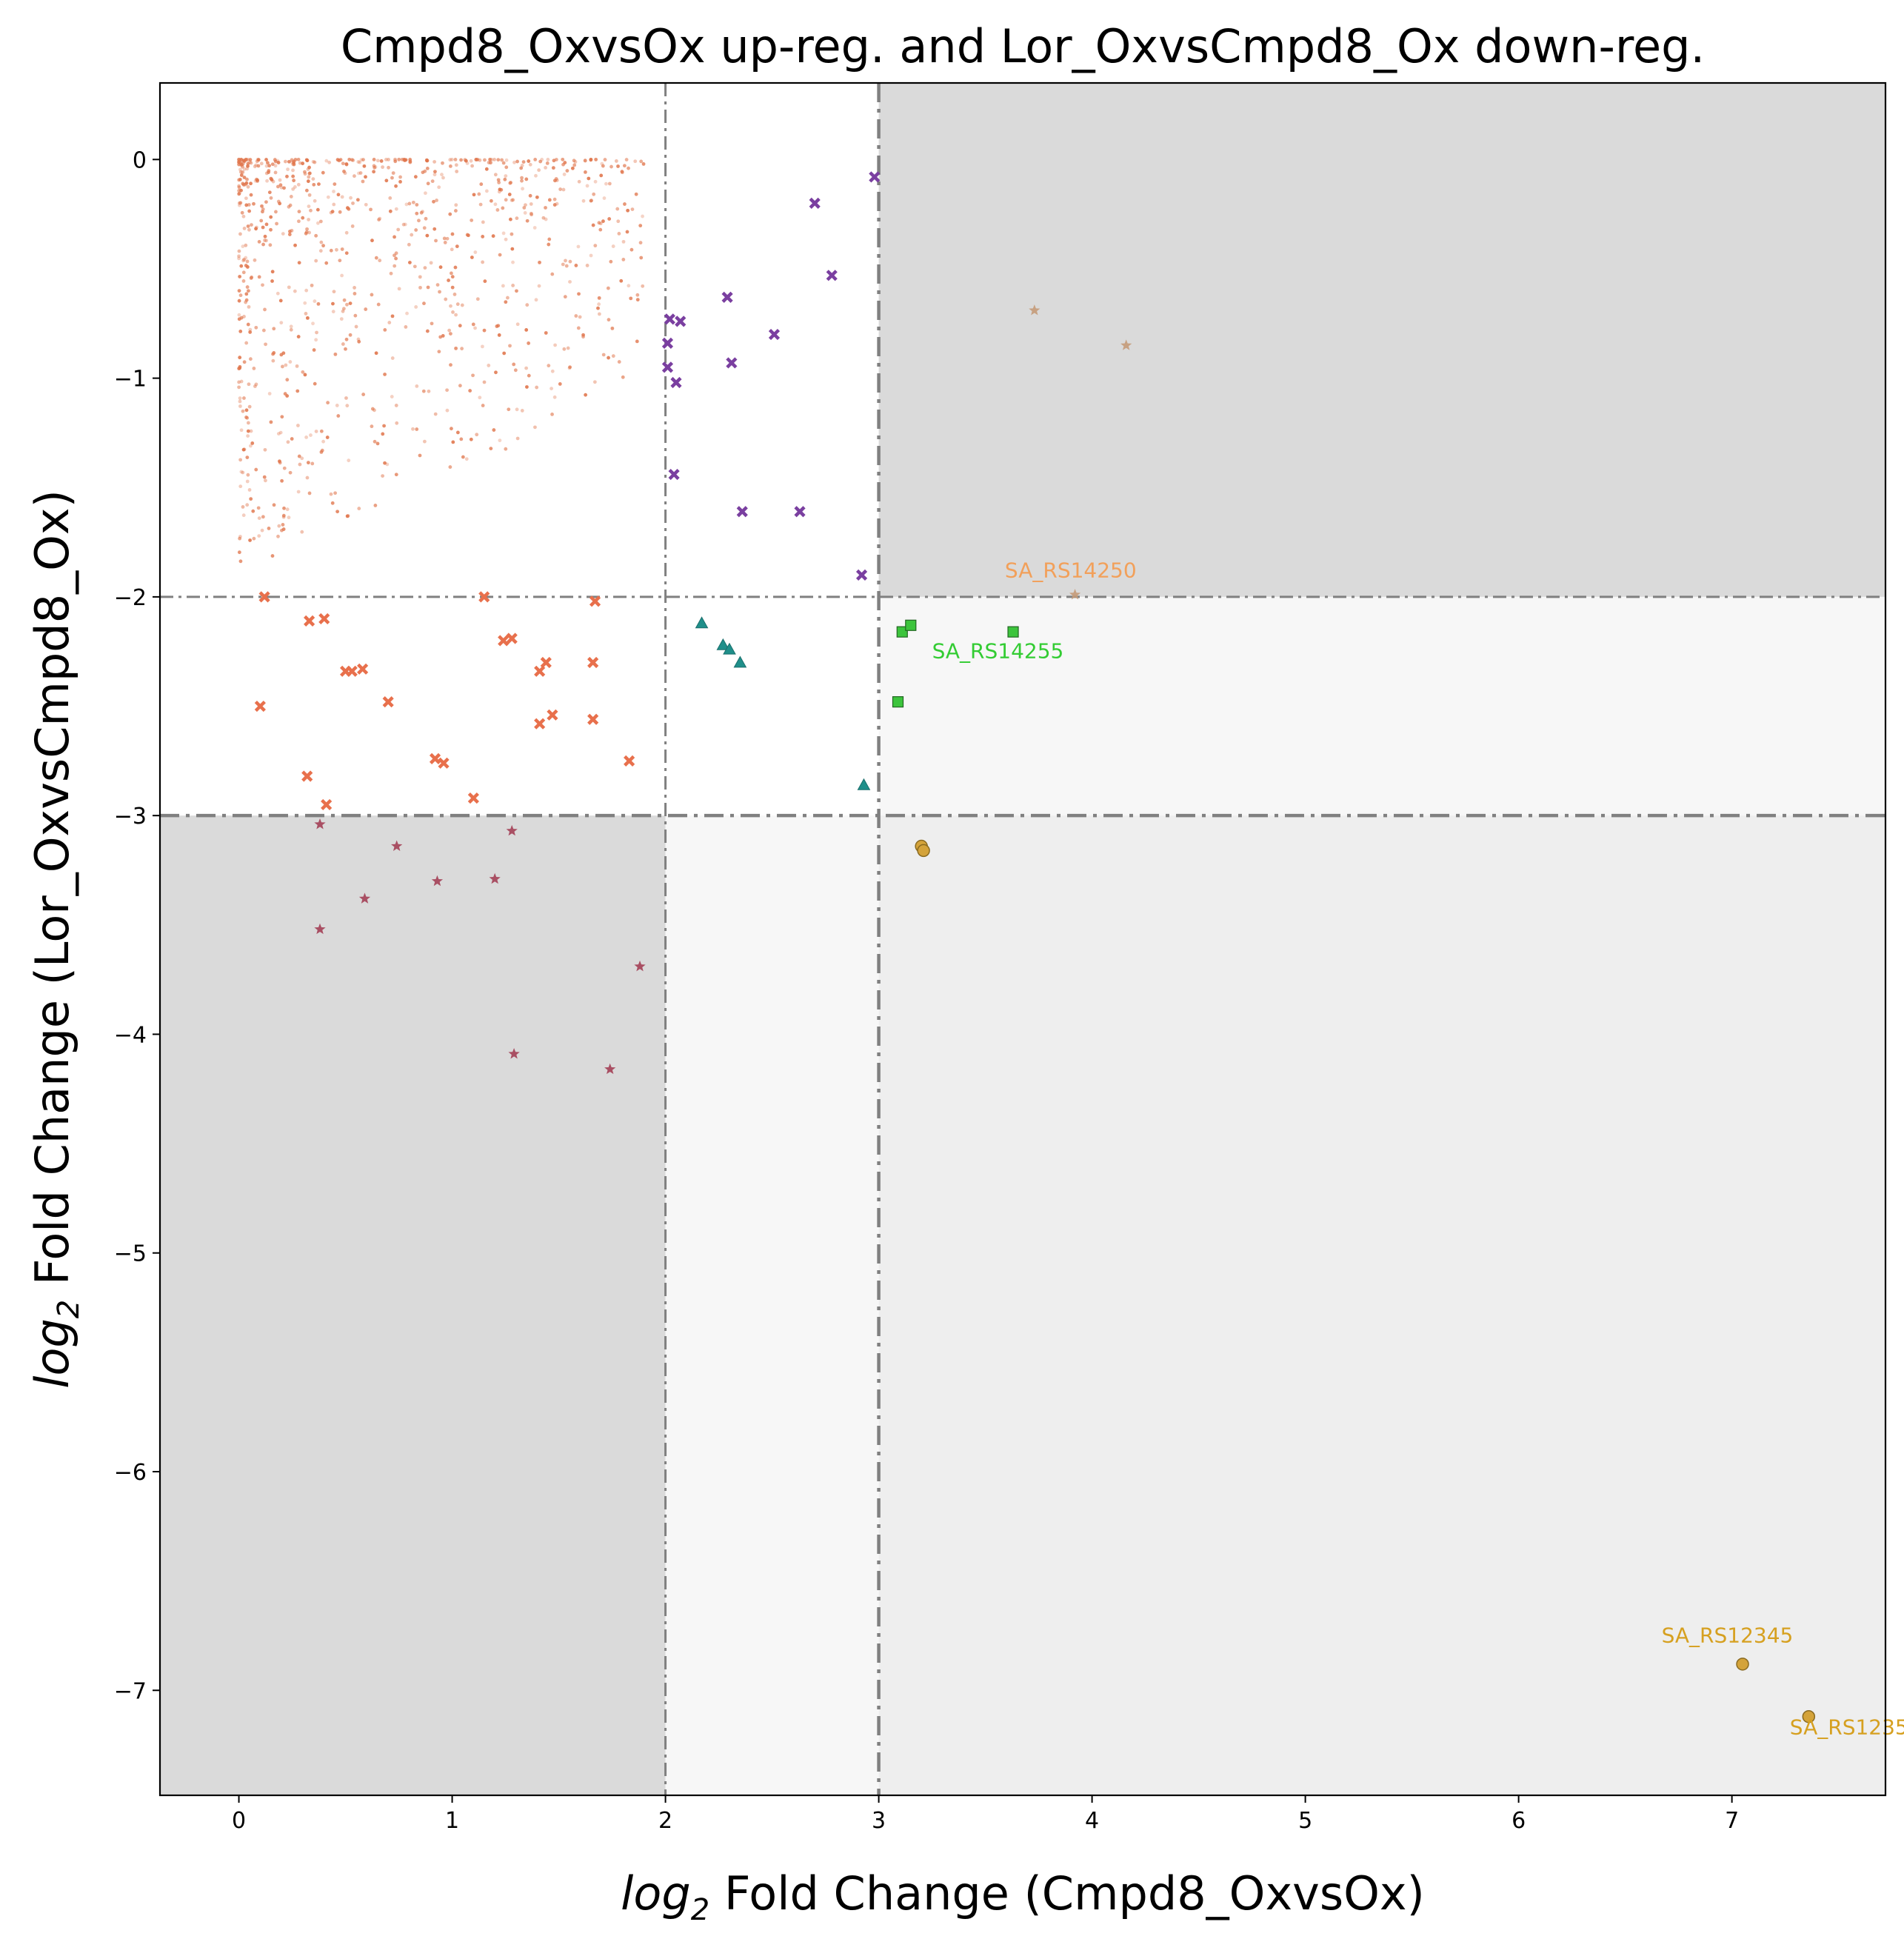 This screenshot has height=1939, width=1904. Describe the element at coordinates (130, 598) in the screenshot. I see `y-tick-label: −2` at that location.